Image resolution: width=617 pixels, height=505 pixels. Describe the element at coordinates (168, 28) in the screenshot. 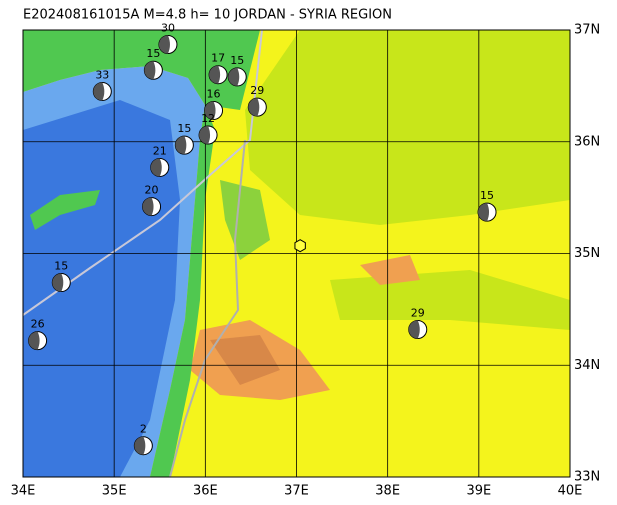

I see `depth-label: 30` at that location.